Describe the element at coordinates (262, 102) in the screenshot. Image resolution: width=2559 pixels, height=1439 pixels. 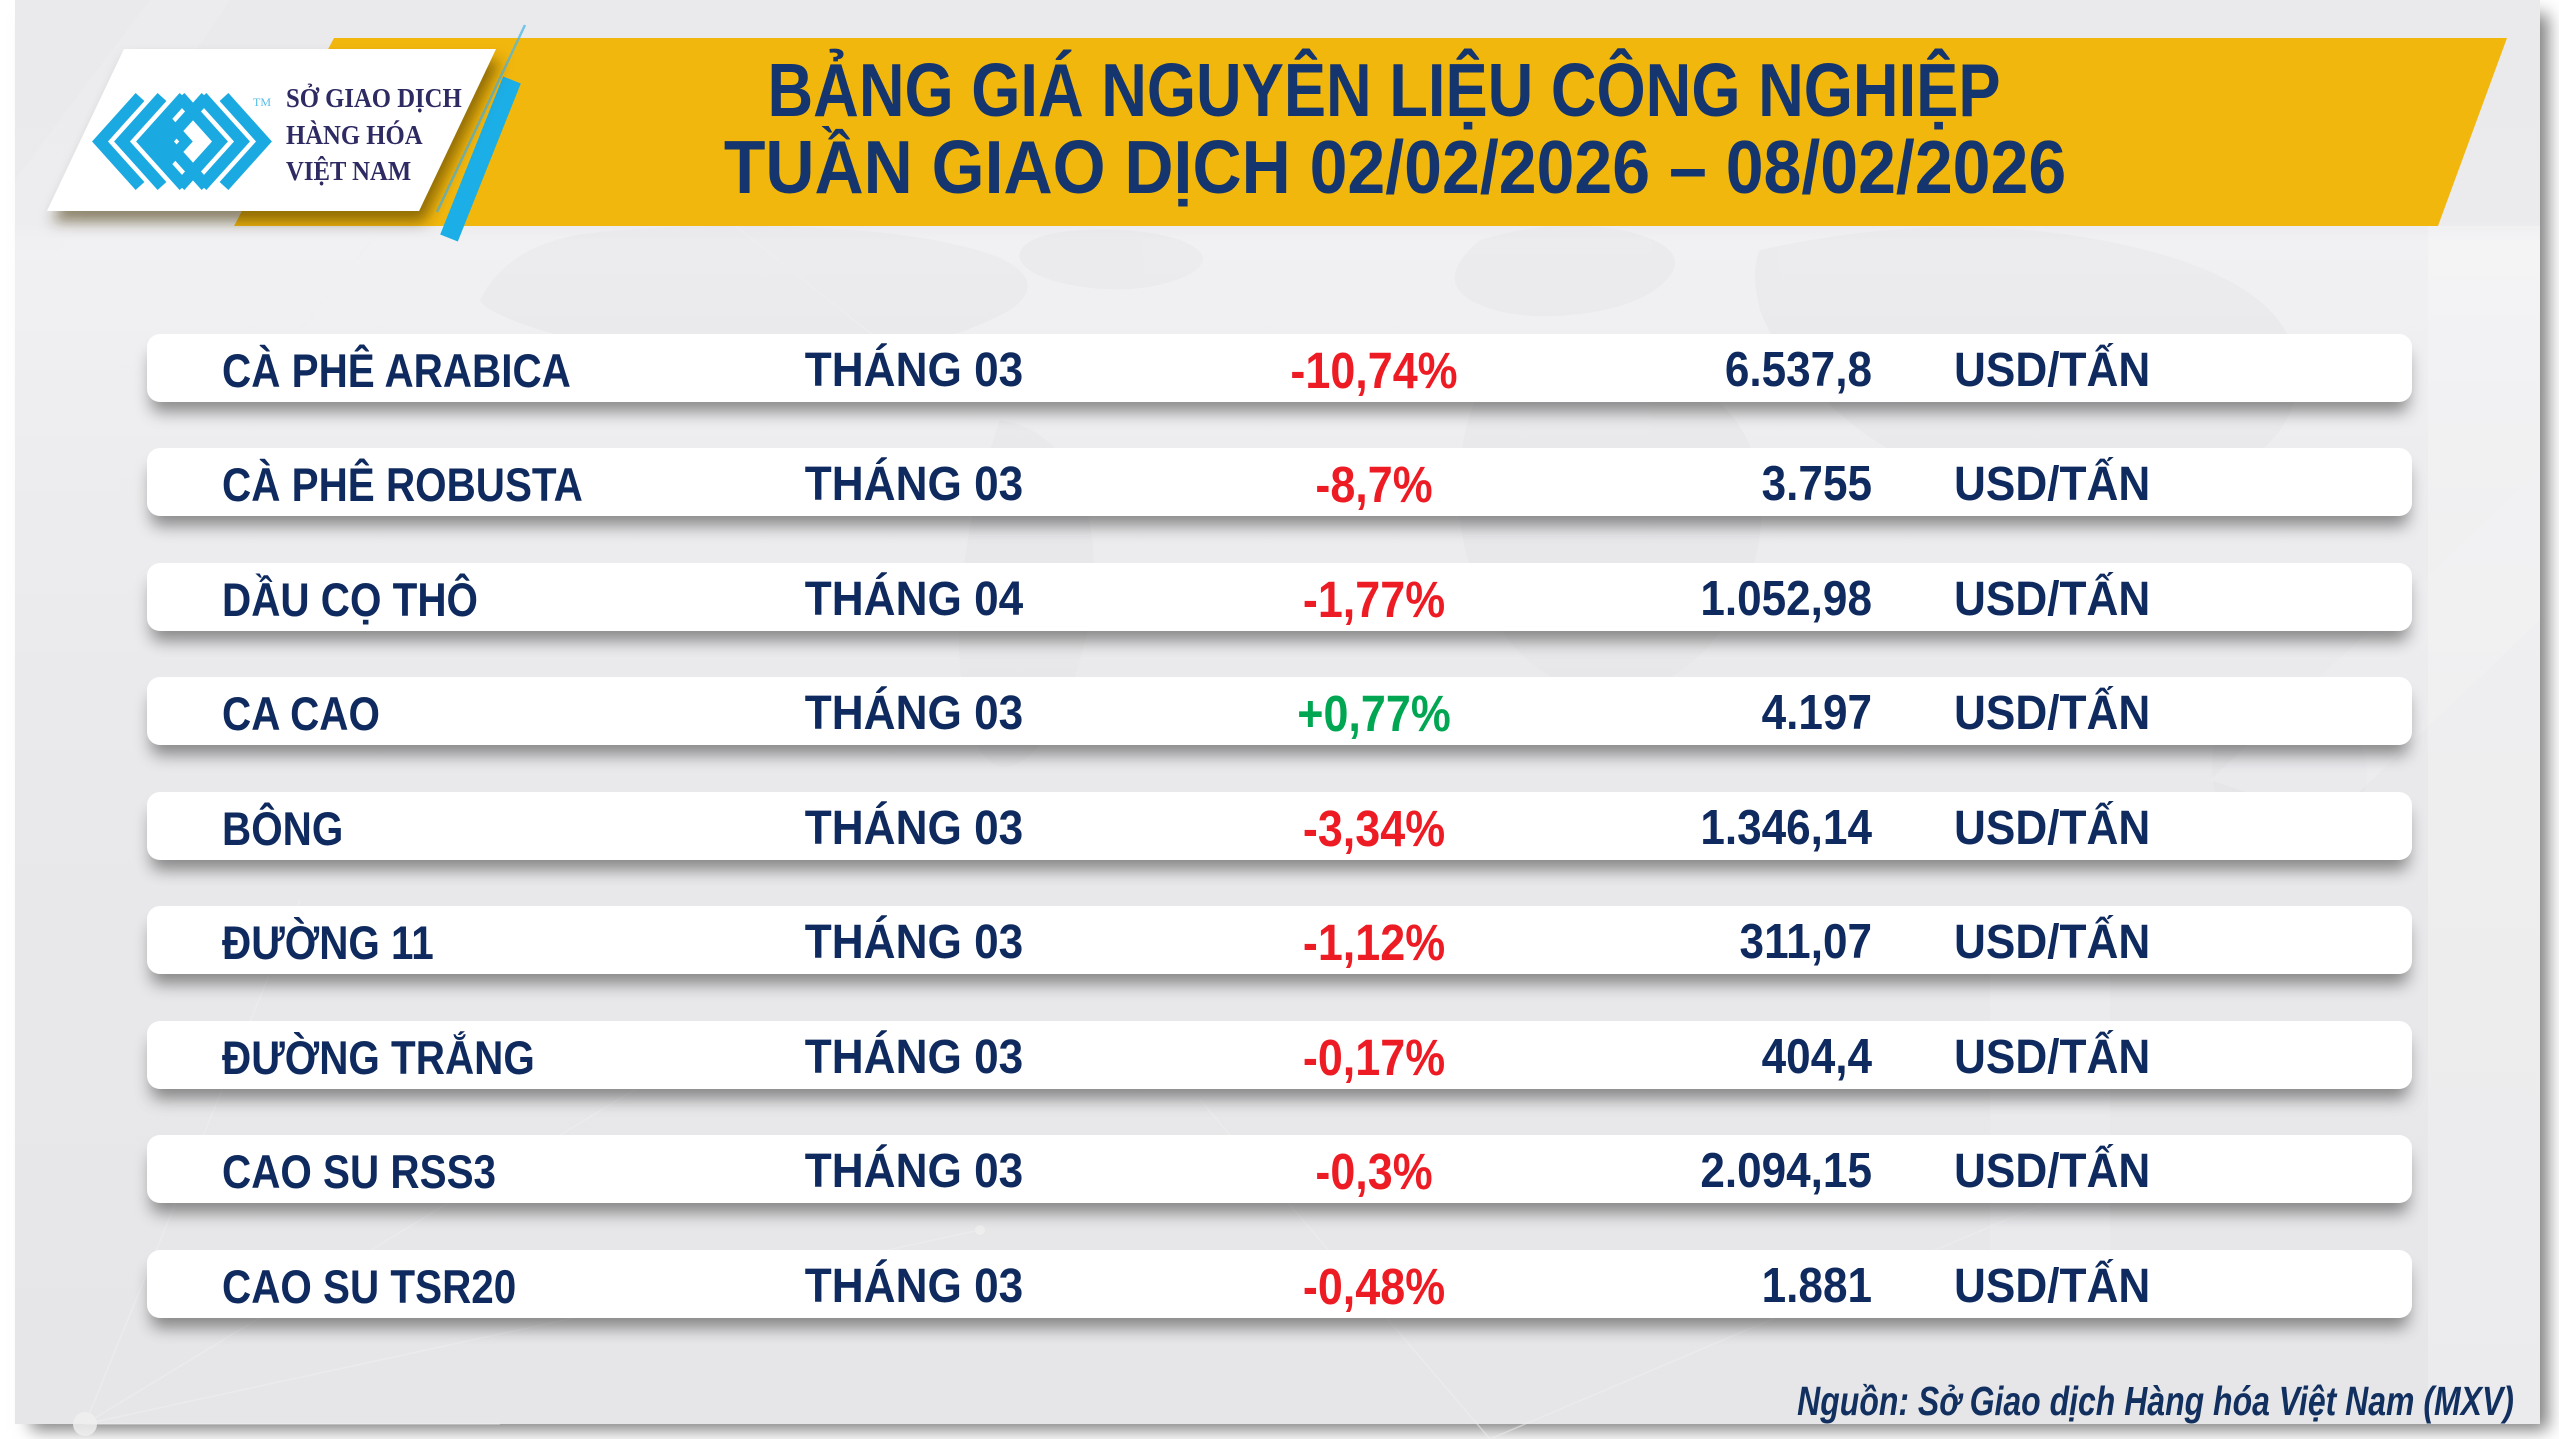
I see `svg-text: TM` at that location.